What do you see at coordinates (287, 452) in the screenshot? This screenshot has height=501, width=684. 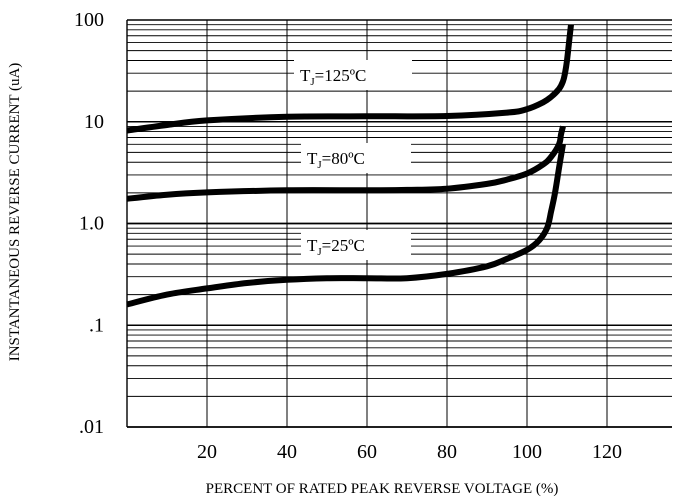 I see `x-tick-label: 40` at bounding box center [287, 452].